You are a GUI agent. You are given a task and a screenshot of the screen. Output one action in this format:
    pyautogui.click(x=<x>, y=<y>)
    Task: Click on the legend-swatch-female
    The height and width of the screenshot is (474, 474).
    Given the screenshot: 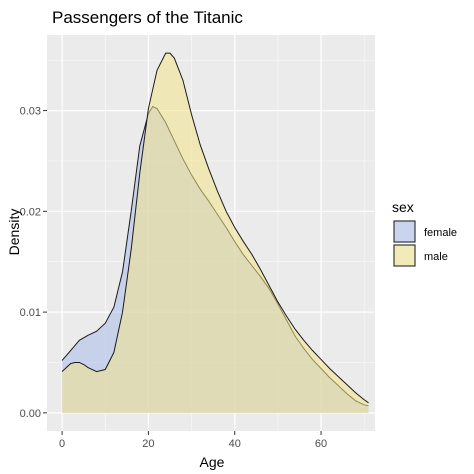 What is the action you would take?
    pyautogui.click(x=404, y=231)
    